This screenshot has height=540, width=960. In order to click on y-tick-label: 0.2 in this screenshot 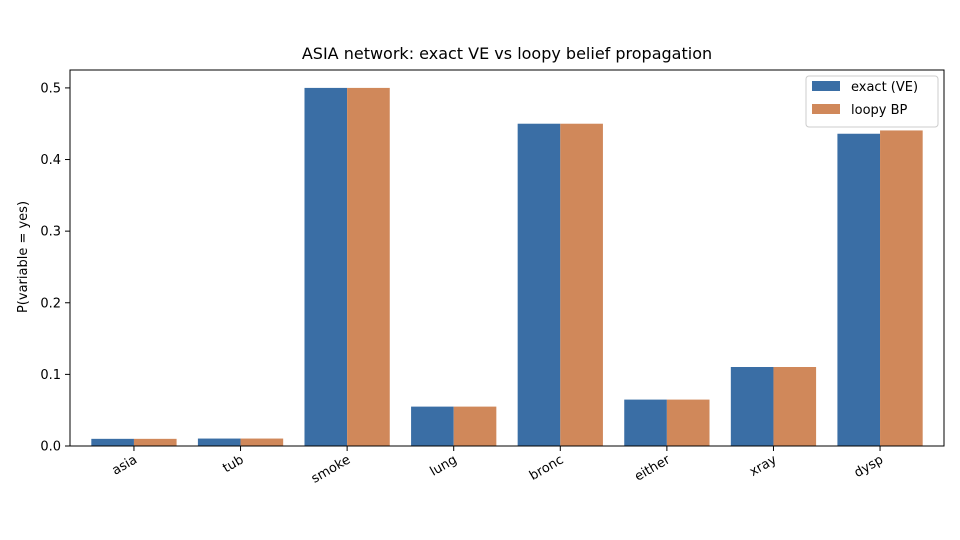, I will do `click(50, 303)`.